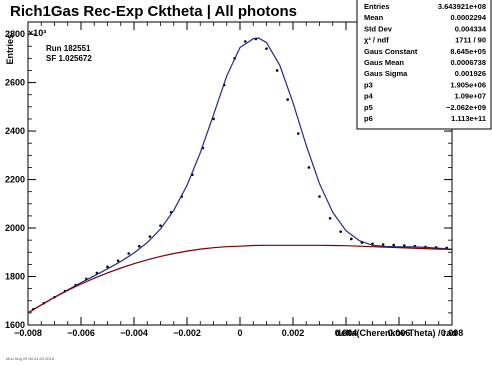 The image size is (492, 366). I want to click on stat-value: 1711 / 90, so click(470, 40).